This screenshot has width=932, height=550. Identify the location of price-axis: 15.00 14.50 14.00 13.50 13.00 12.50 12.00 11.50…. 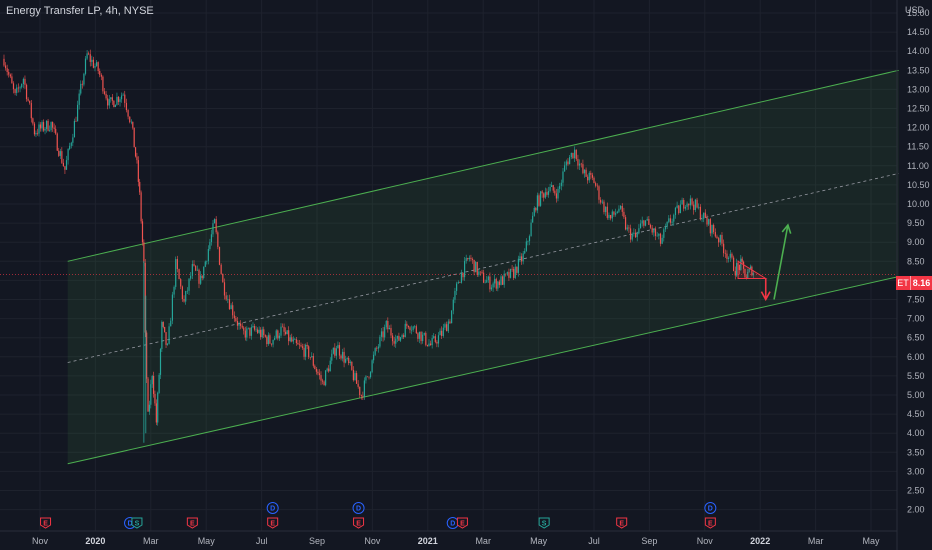
(913, 275).